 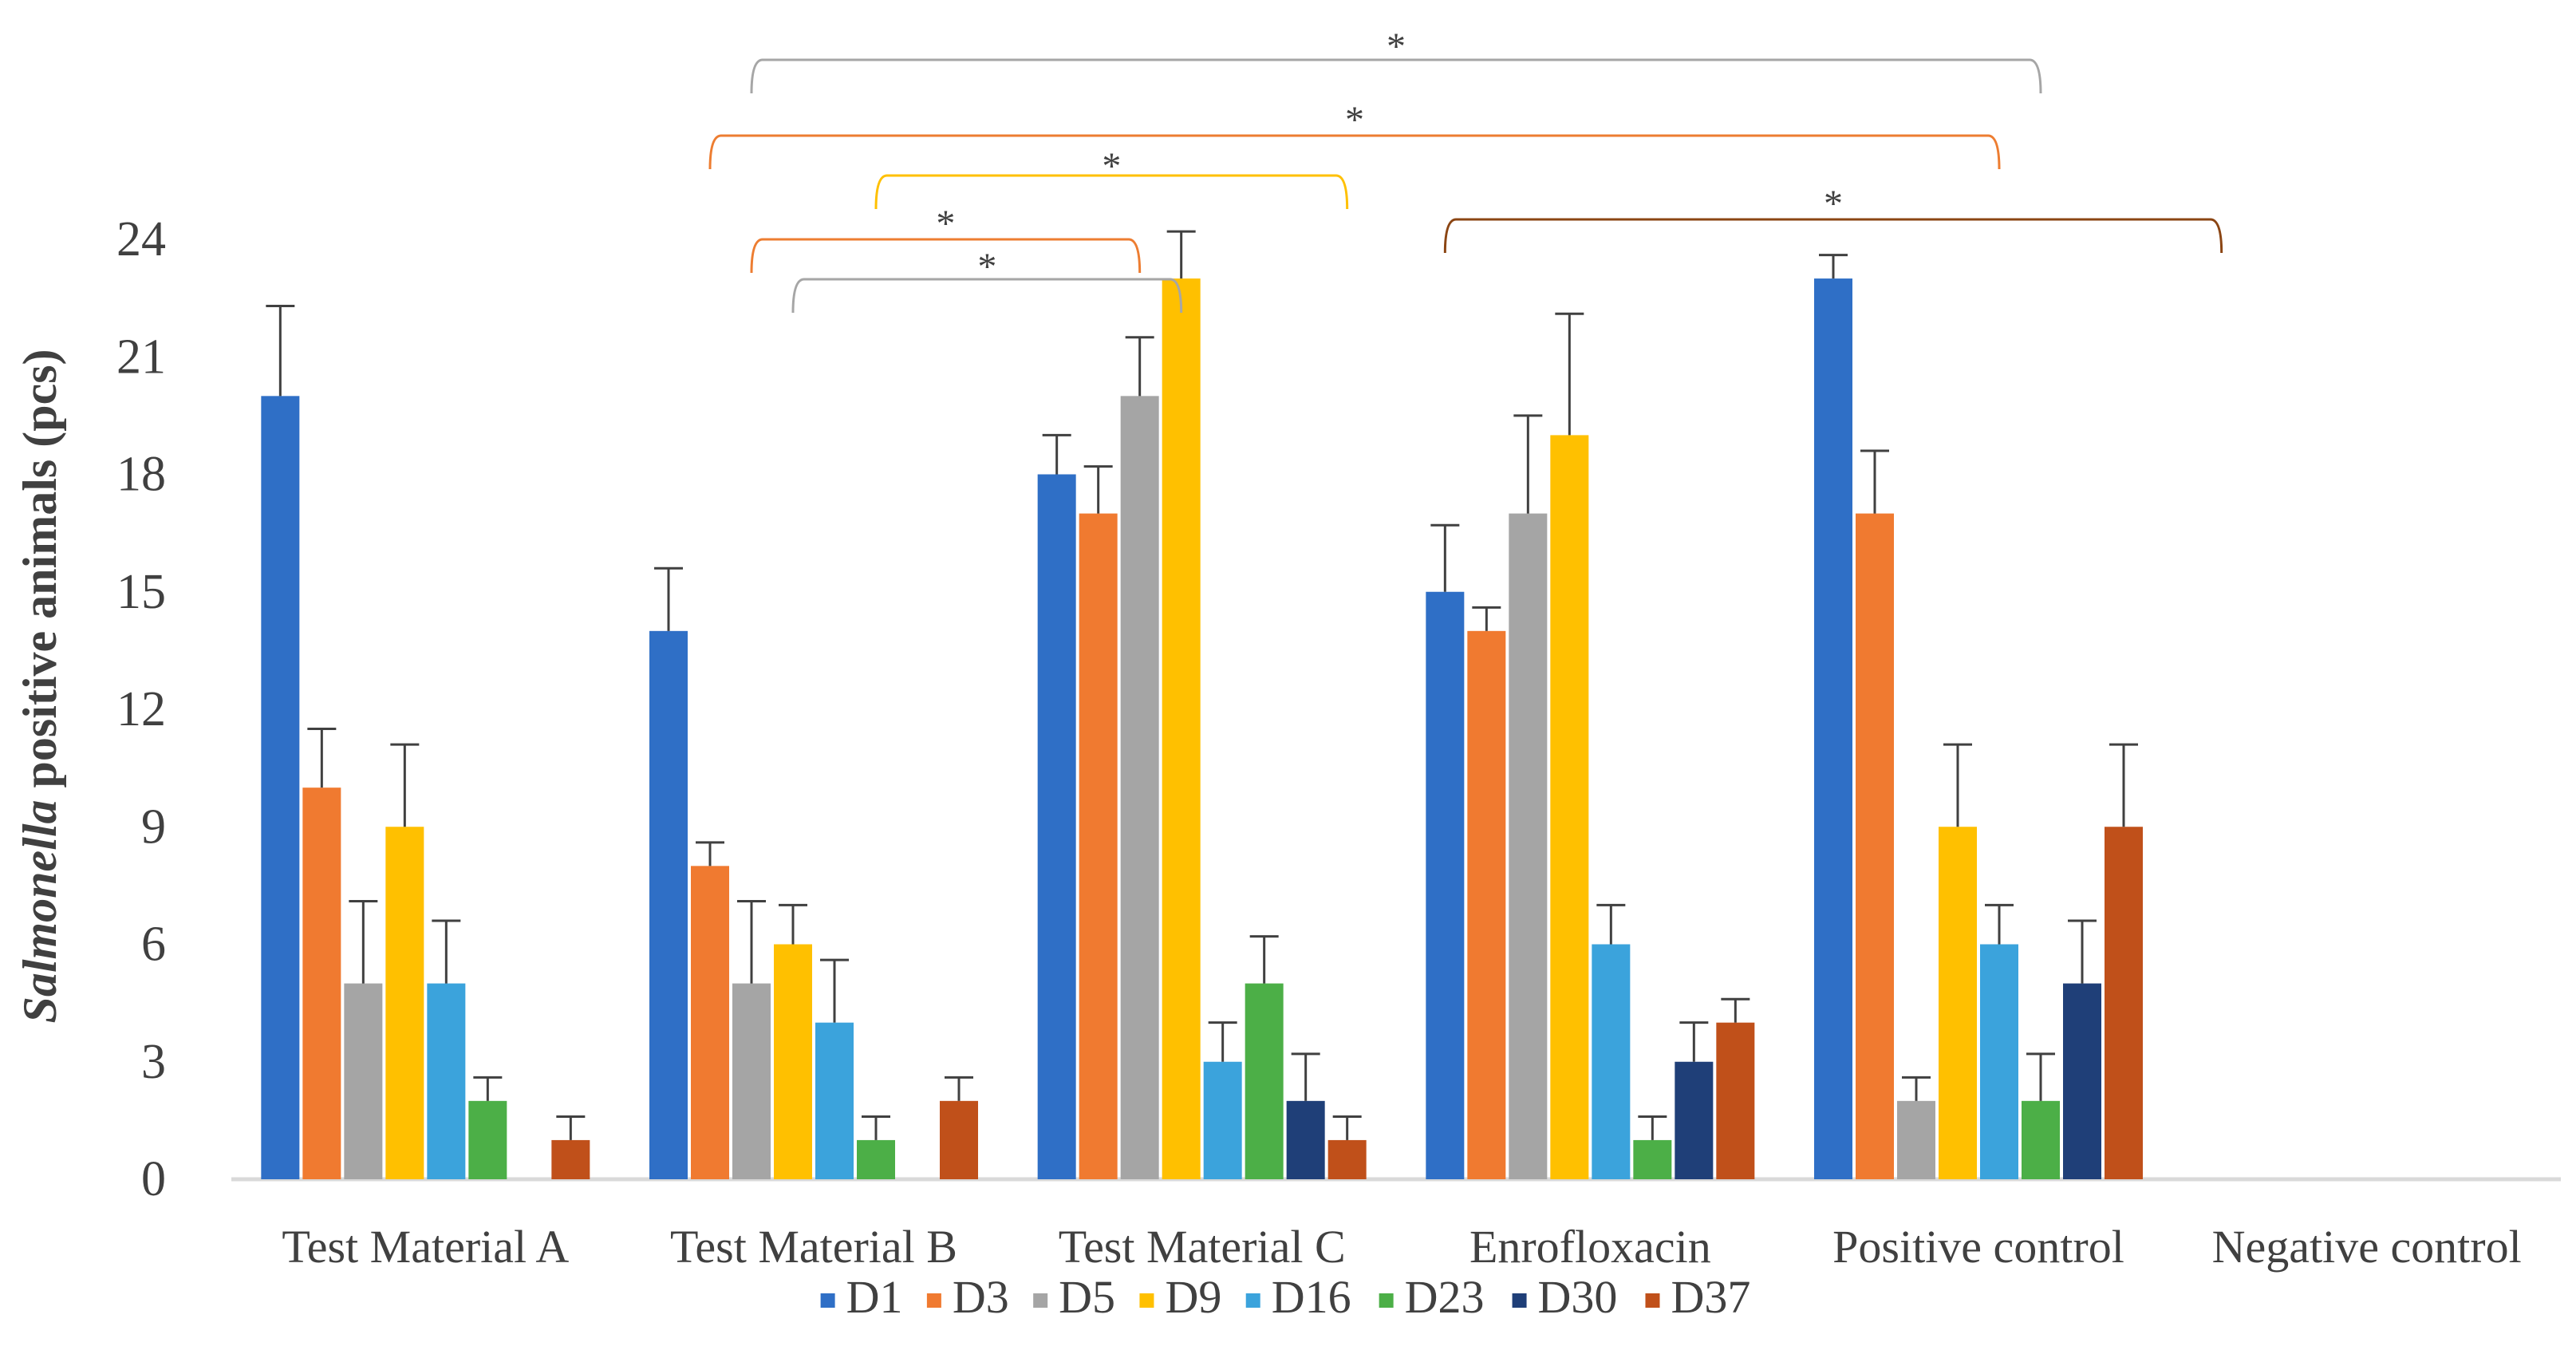 What do you see at coordinates (814, 1247) in the screenshot?
I see `x-category-label: Test Material B` at bounding box center [814, 1247].